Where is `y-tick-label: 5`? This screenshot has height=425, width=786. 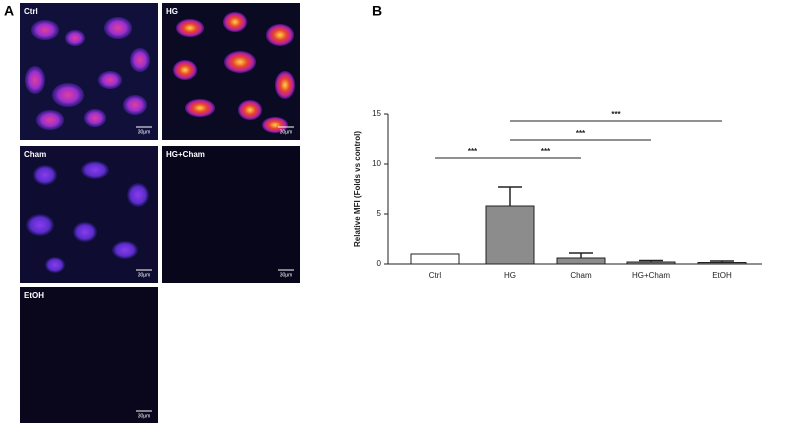
y-tick-label: 5 is located at coordinates (379, 213).